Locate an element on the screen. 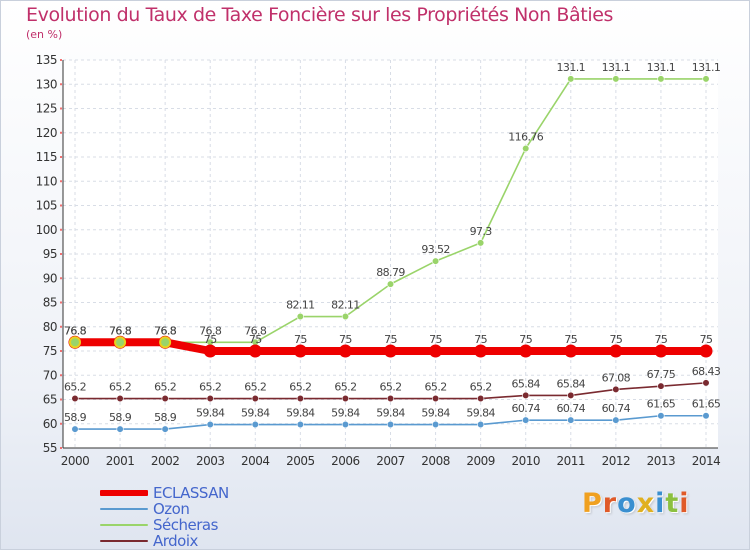 The height and width of the screenshot is (550, 750). data-label: 67.75 is located at coordinates (661, 374).